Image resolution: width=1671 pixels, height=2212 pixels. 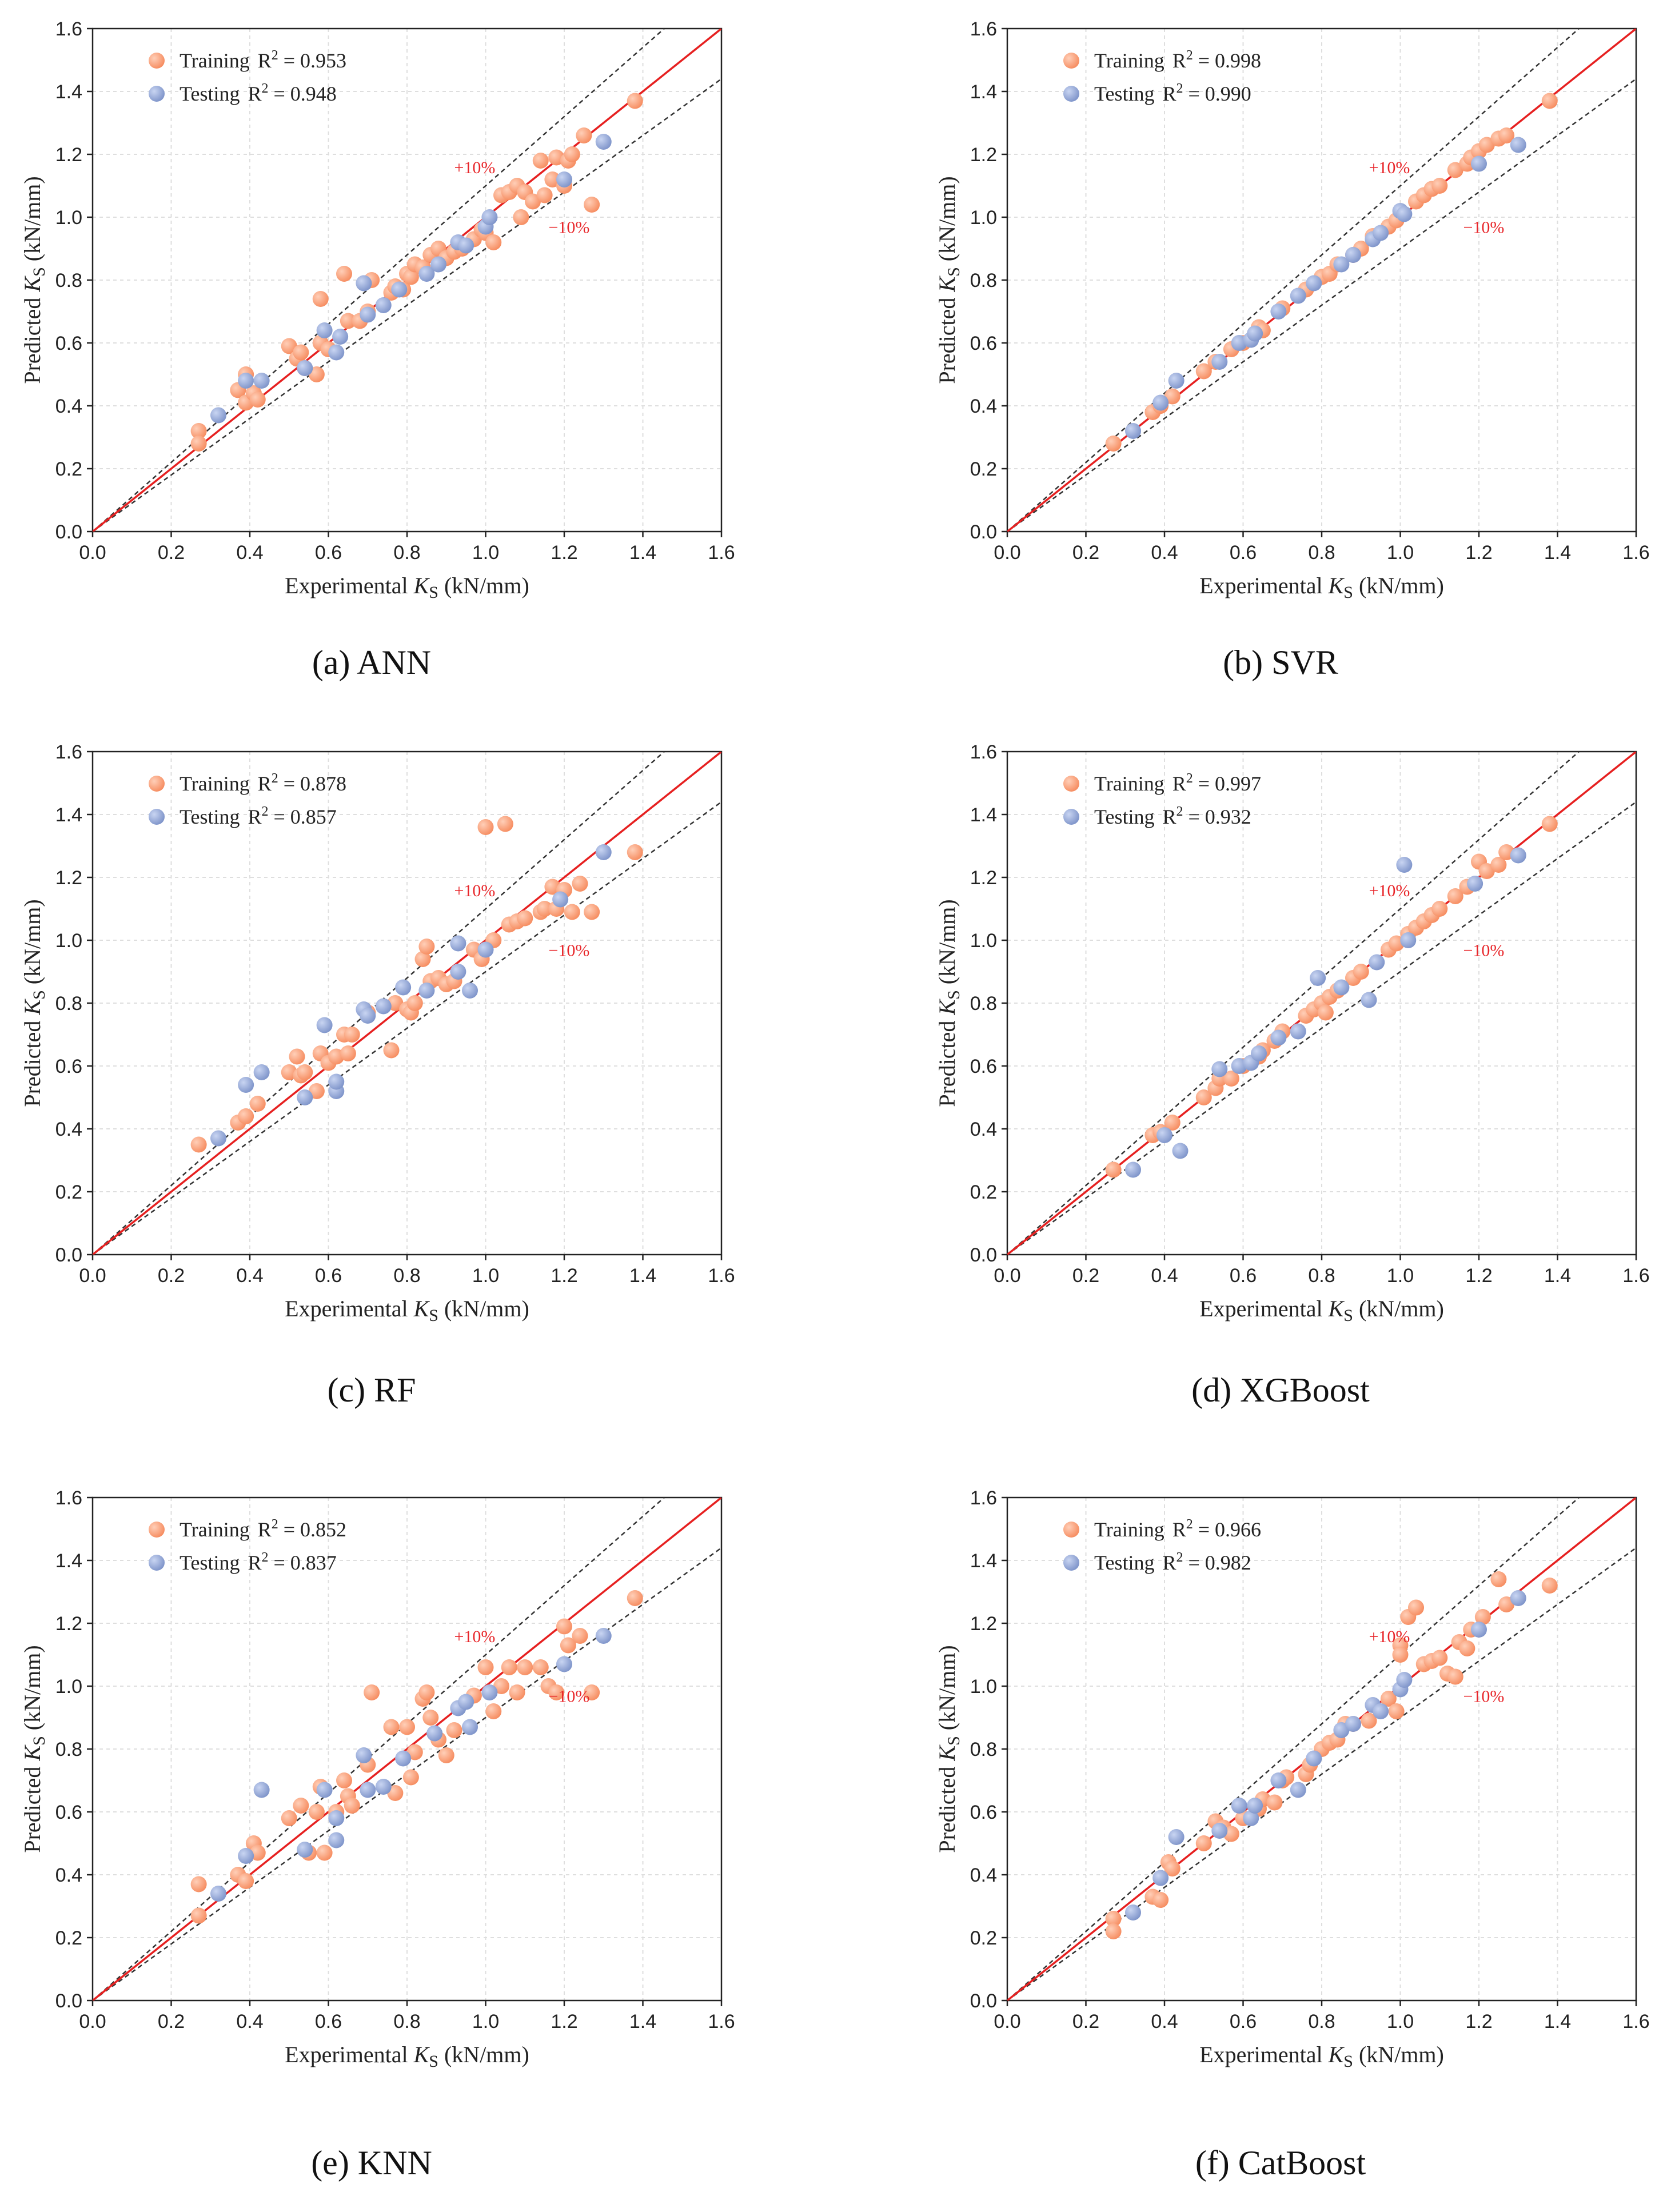 What do you see at coordinates (258, 93) in the screenshot?
I see `legend-testing-entry: Testing R2 = 0.948` at bounding box center [258, 93].